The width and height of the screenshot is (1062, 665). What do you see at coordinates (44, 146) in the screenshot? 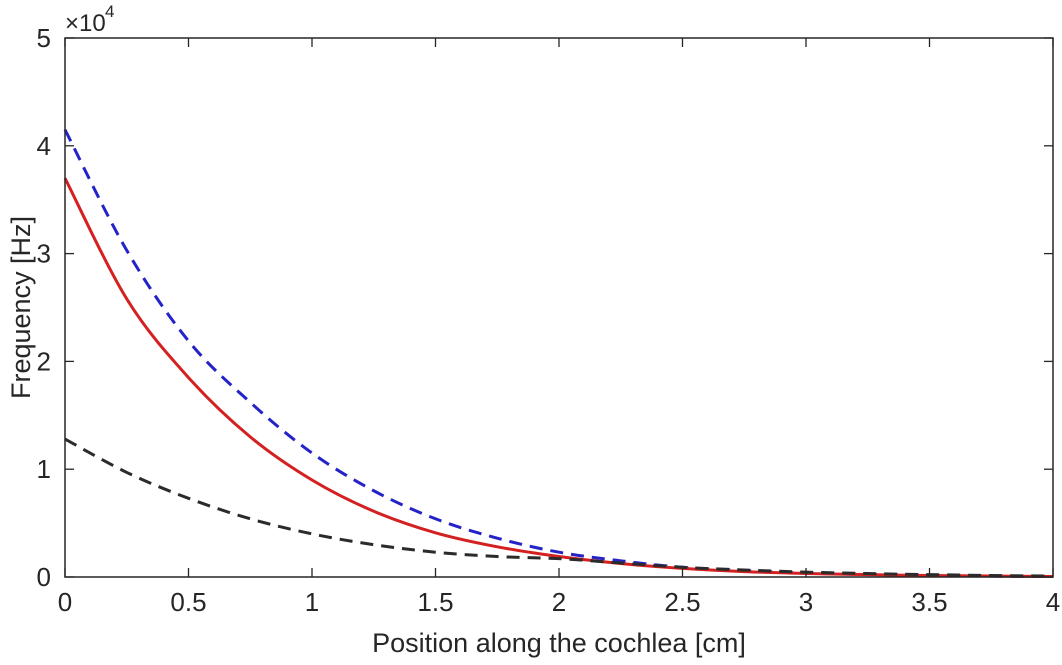
I see `y-tick-label: 4` at bounding box center [44, 146].